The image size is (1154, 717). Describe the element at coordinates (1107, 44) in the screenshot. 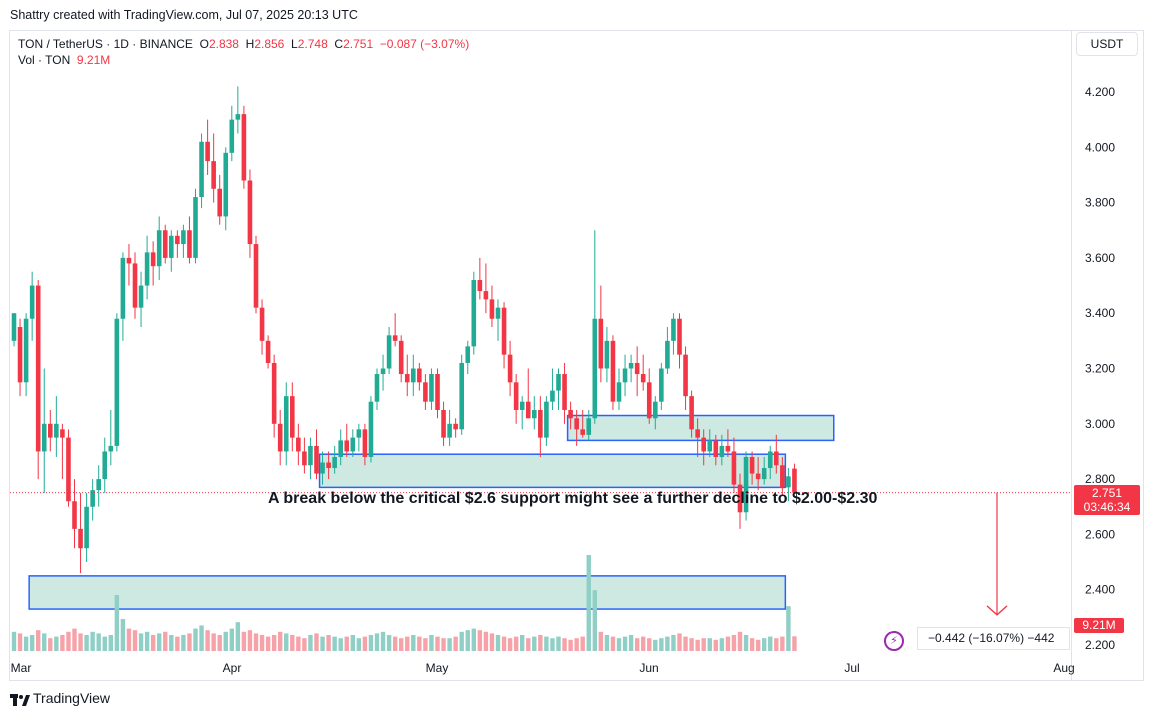

I see `currency-button: USDT` at that location.